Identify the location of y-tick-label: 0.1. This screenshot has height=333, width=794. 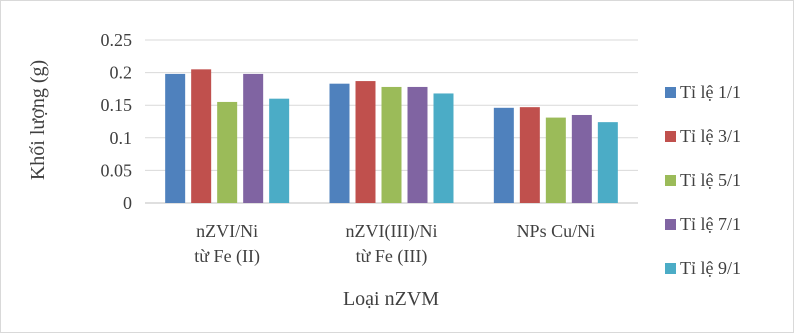
(121, 138).